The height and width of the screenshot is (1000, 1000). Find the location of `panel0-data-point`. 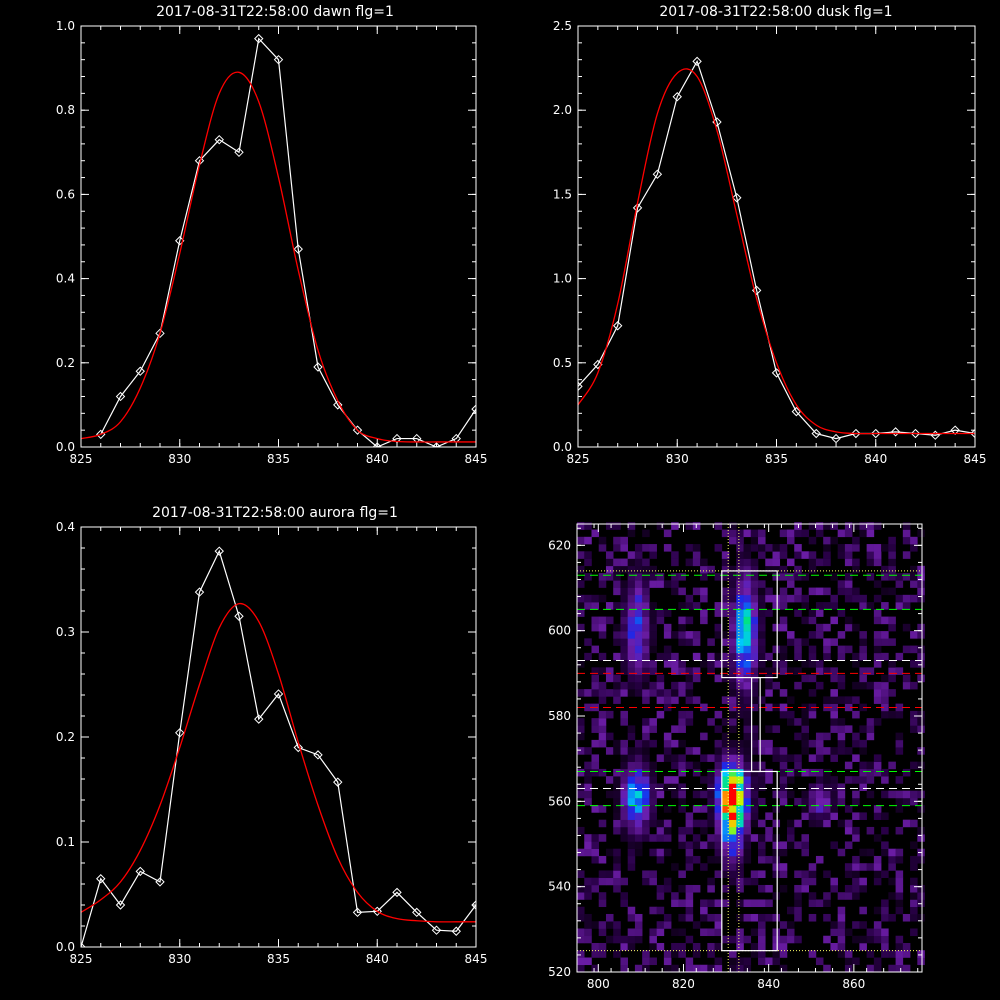

panel0-data-point is located at coordinates (357, 430).